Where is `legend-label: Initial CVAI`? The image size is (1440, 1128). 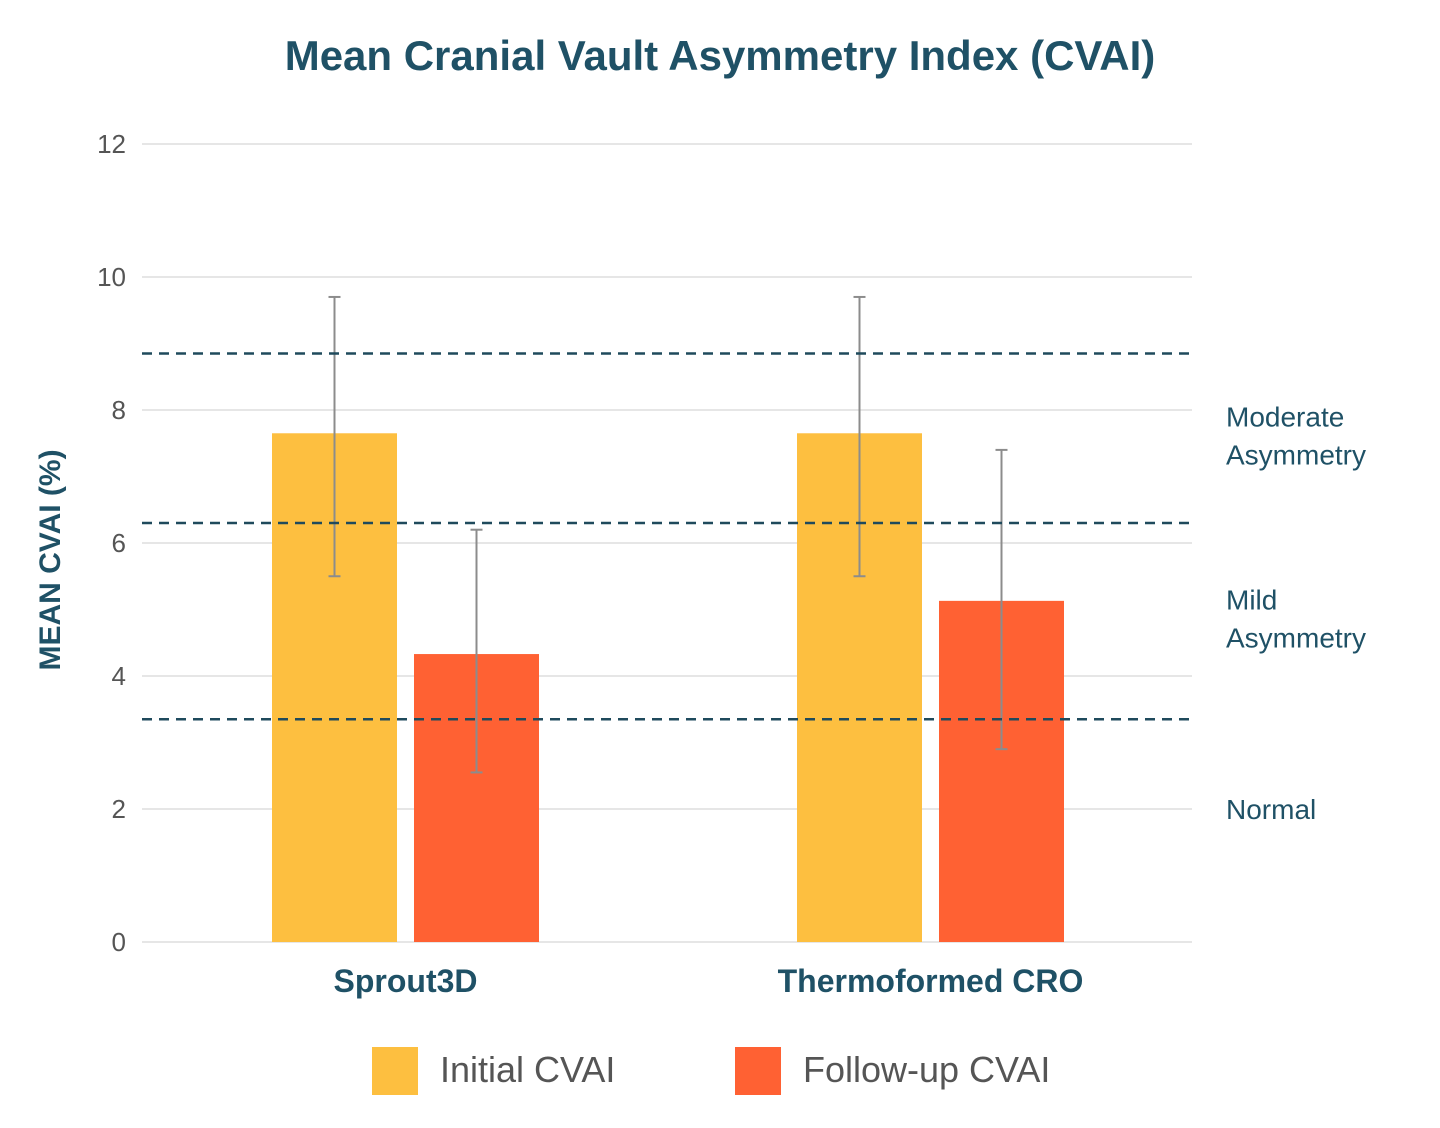 legend-label: Initial CVAI is located at coordinates (527, 1069).